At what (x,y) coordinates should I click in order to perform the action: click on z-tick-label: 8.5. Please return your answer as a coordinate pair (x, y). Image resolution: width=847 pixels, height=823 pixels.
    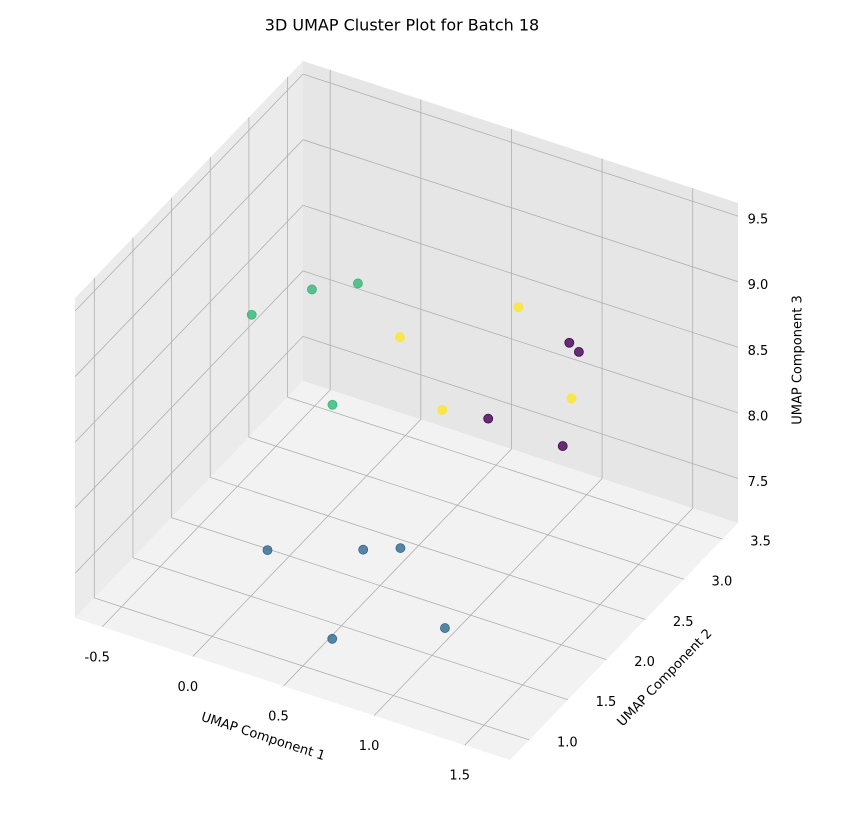
    Looking at the image, I should click on (758, 351).